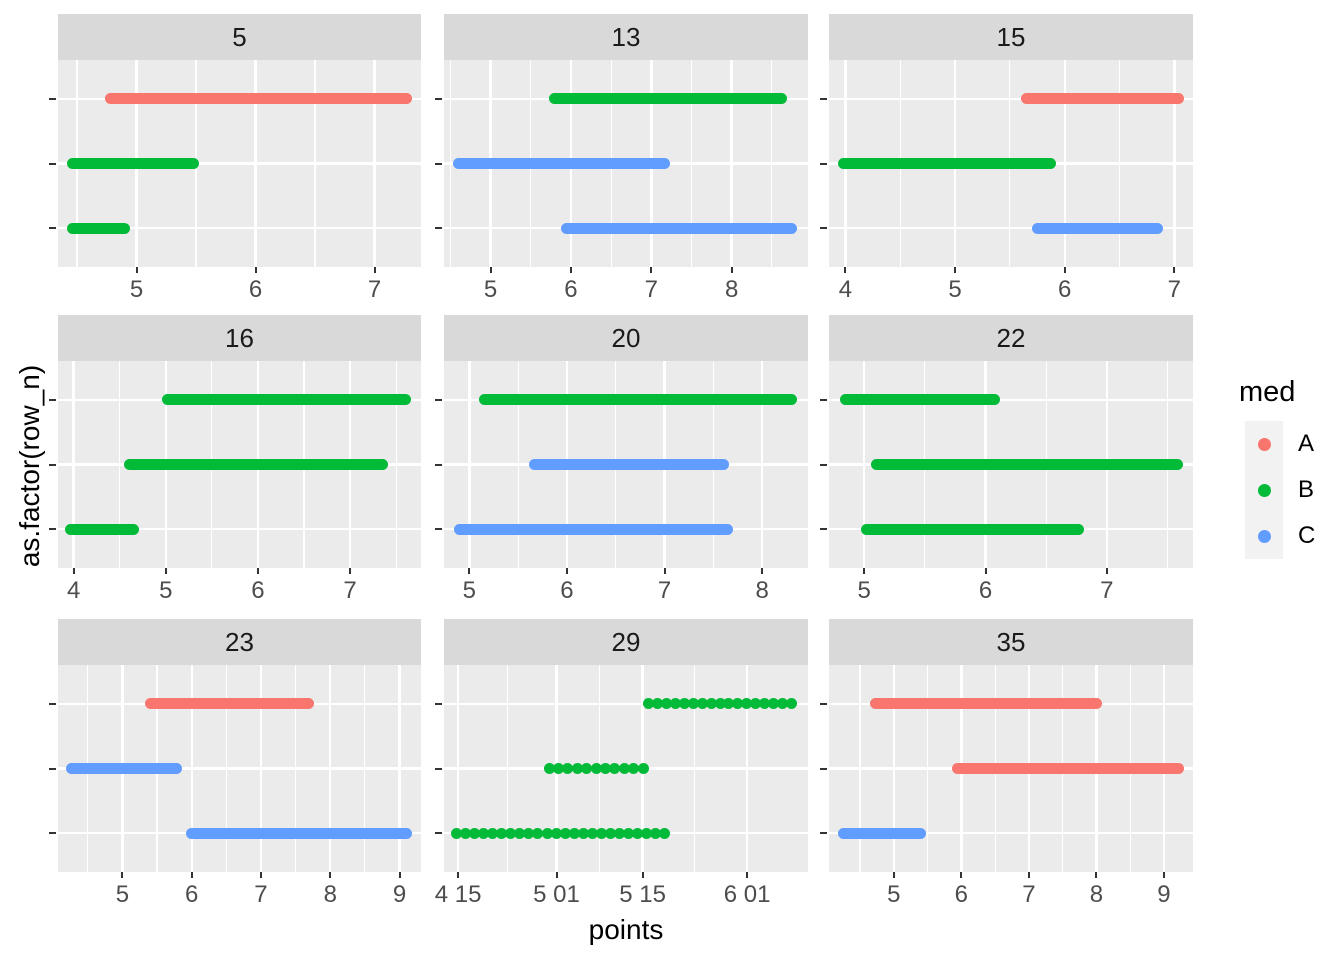 The image size is (1344, 960). Describe the element at coordinates (626, 929) in the screenshot. I see `x-axis-title: points` at that location.